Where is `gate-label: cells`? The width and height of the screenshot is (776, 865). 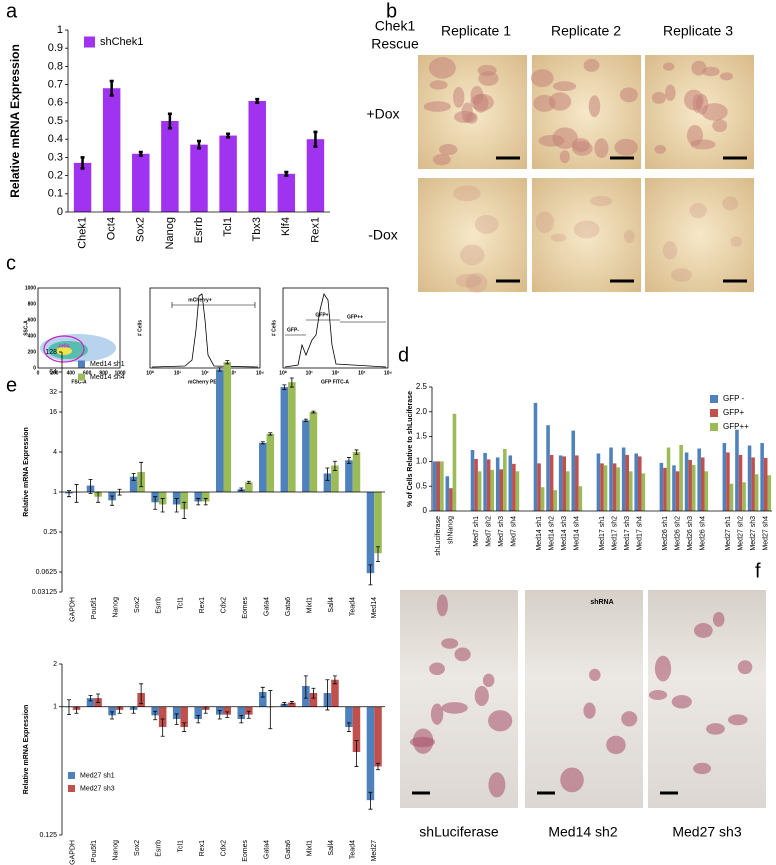
gate-label: cells is located at coordinates (63, 346).